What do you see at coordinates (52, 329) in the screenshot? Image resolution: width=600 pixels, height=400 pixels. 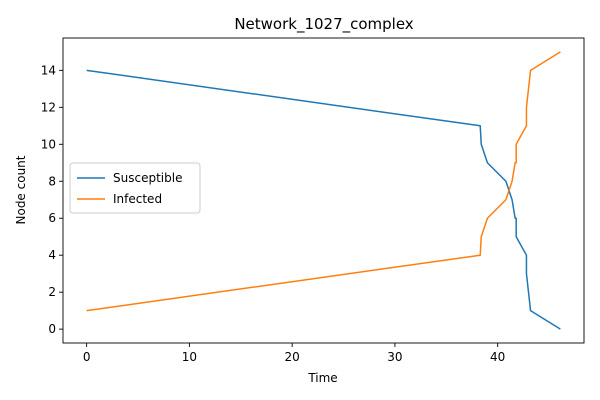 I see `y-tick-label: 0` at bounding box center [52, 329].